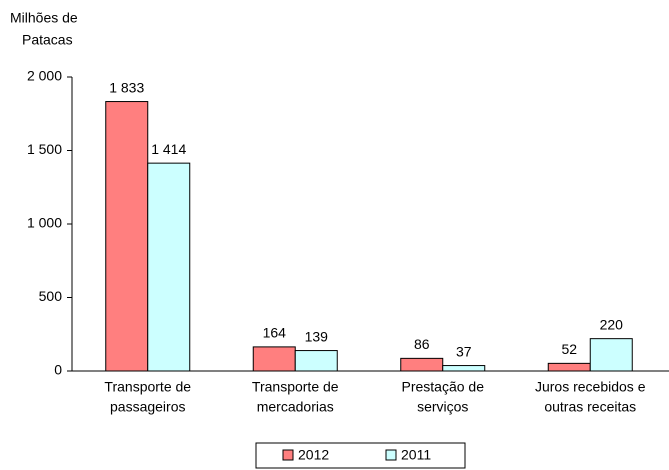 This screenshot has height=470, width=669. I want to click on y-axis-label: Patacas, so click(47, 40).